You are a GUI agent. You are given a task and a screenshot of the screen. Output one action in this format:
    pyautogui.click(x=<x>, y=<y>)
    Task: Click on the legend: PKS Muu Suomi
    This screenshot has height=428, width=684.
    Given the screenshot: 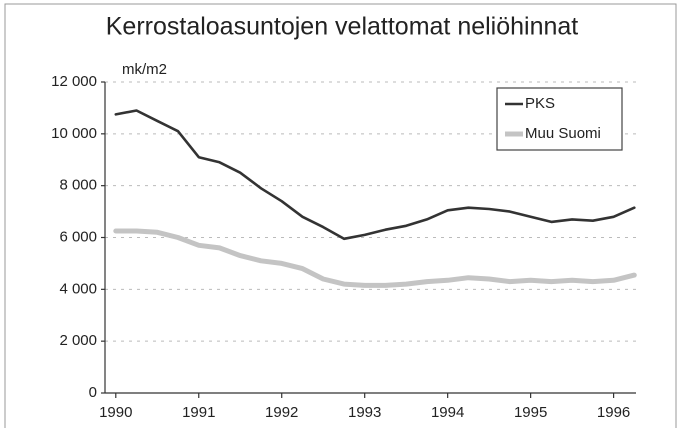 What is the action you would take?
    pyautogui.click(x=559, y=119)
    